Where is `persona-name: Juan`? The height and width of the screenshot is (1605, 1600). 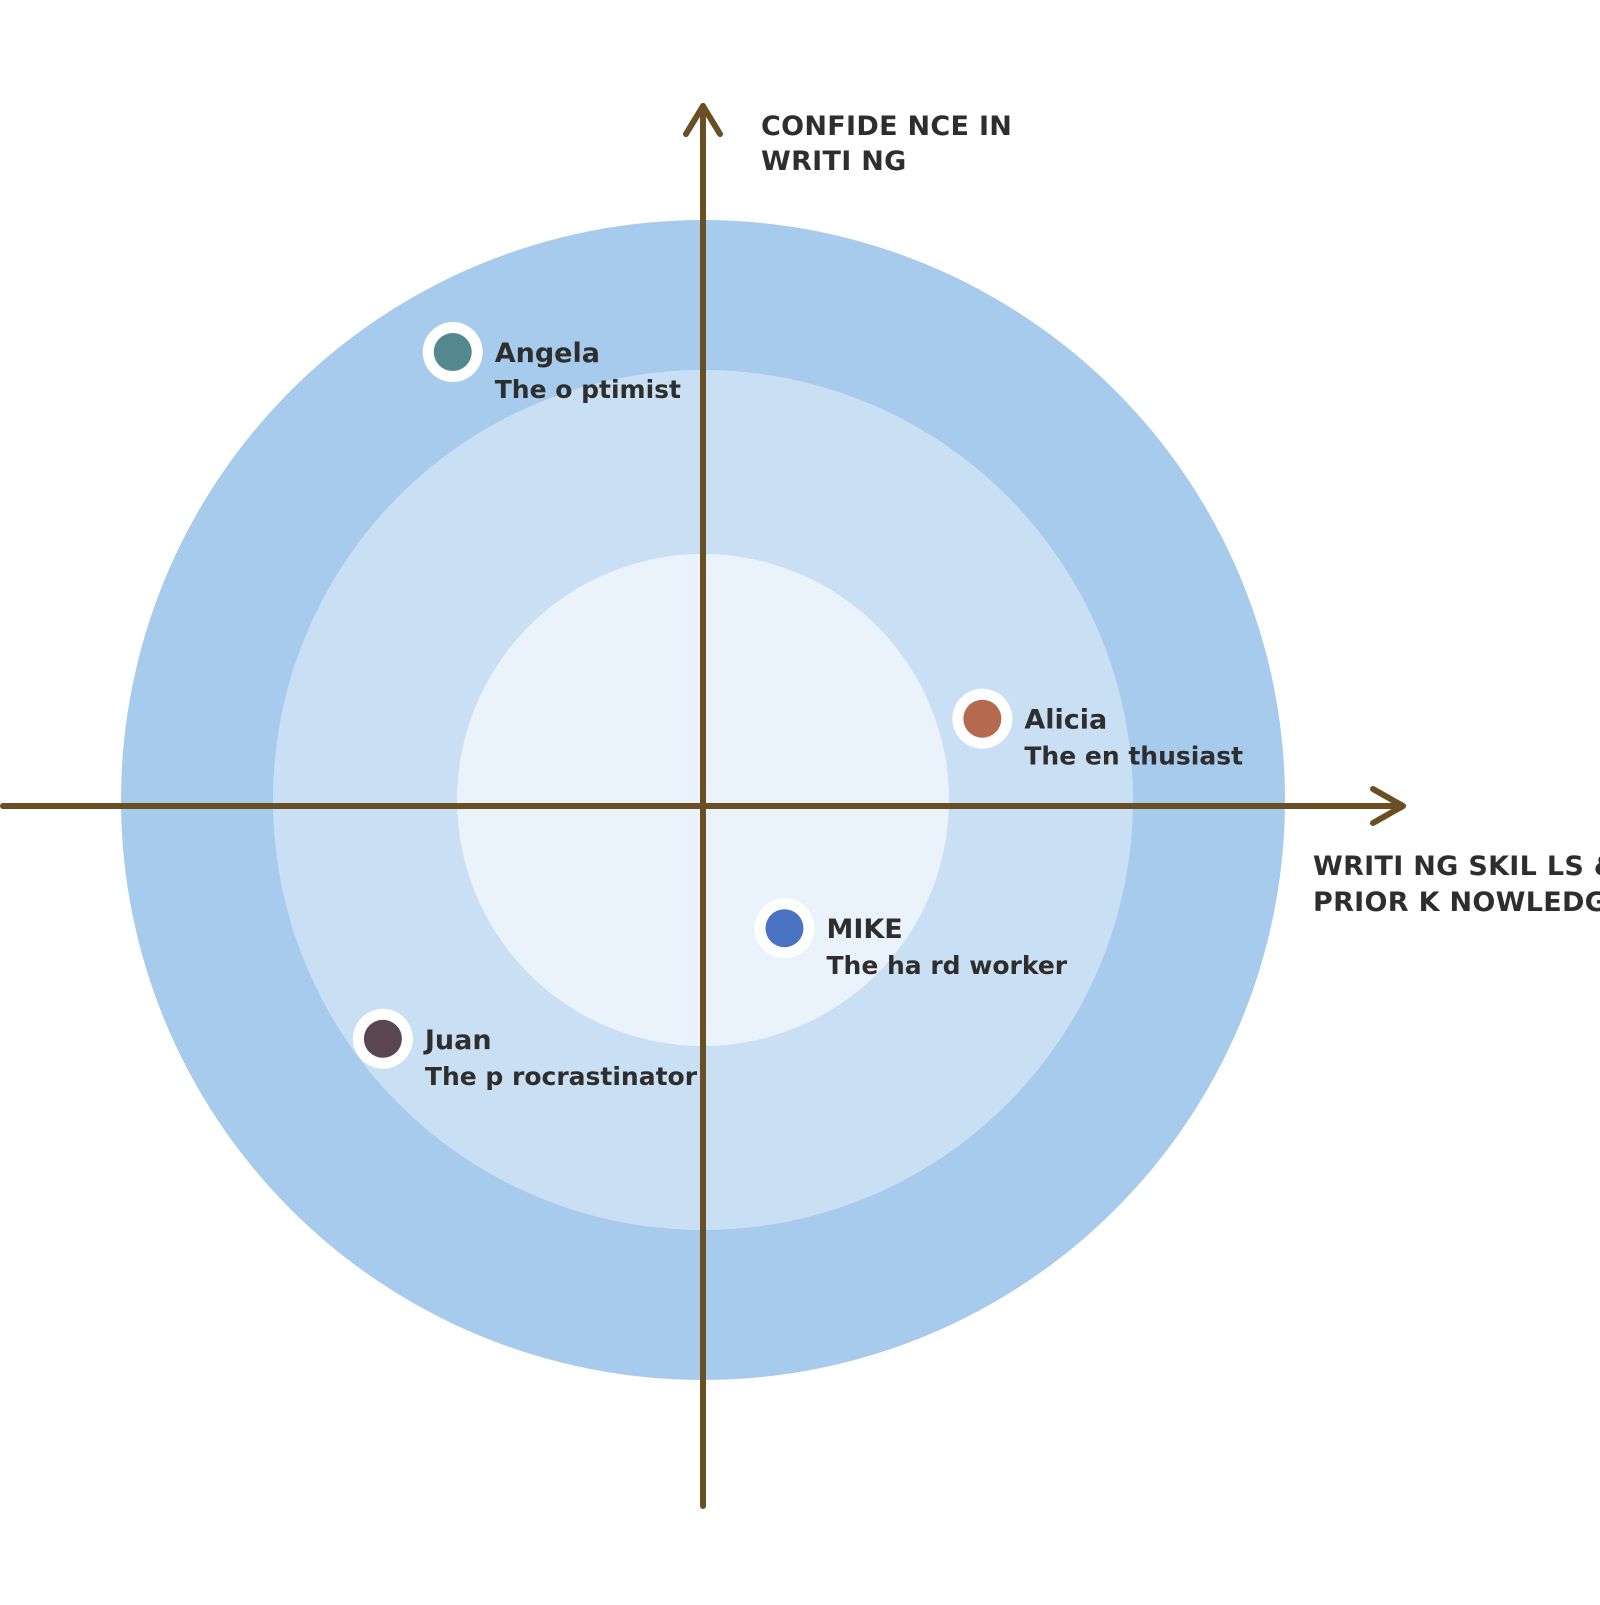
persona-name: Juan is located at coordinates (457, 1040).